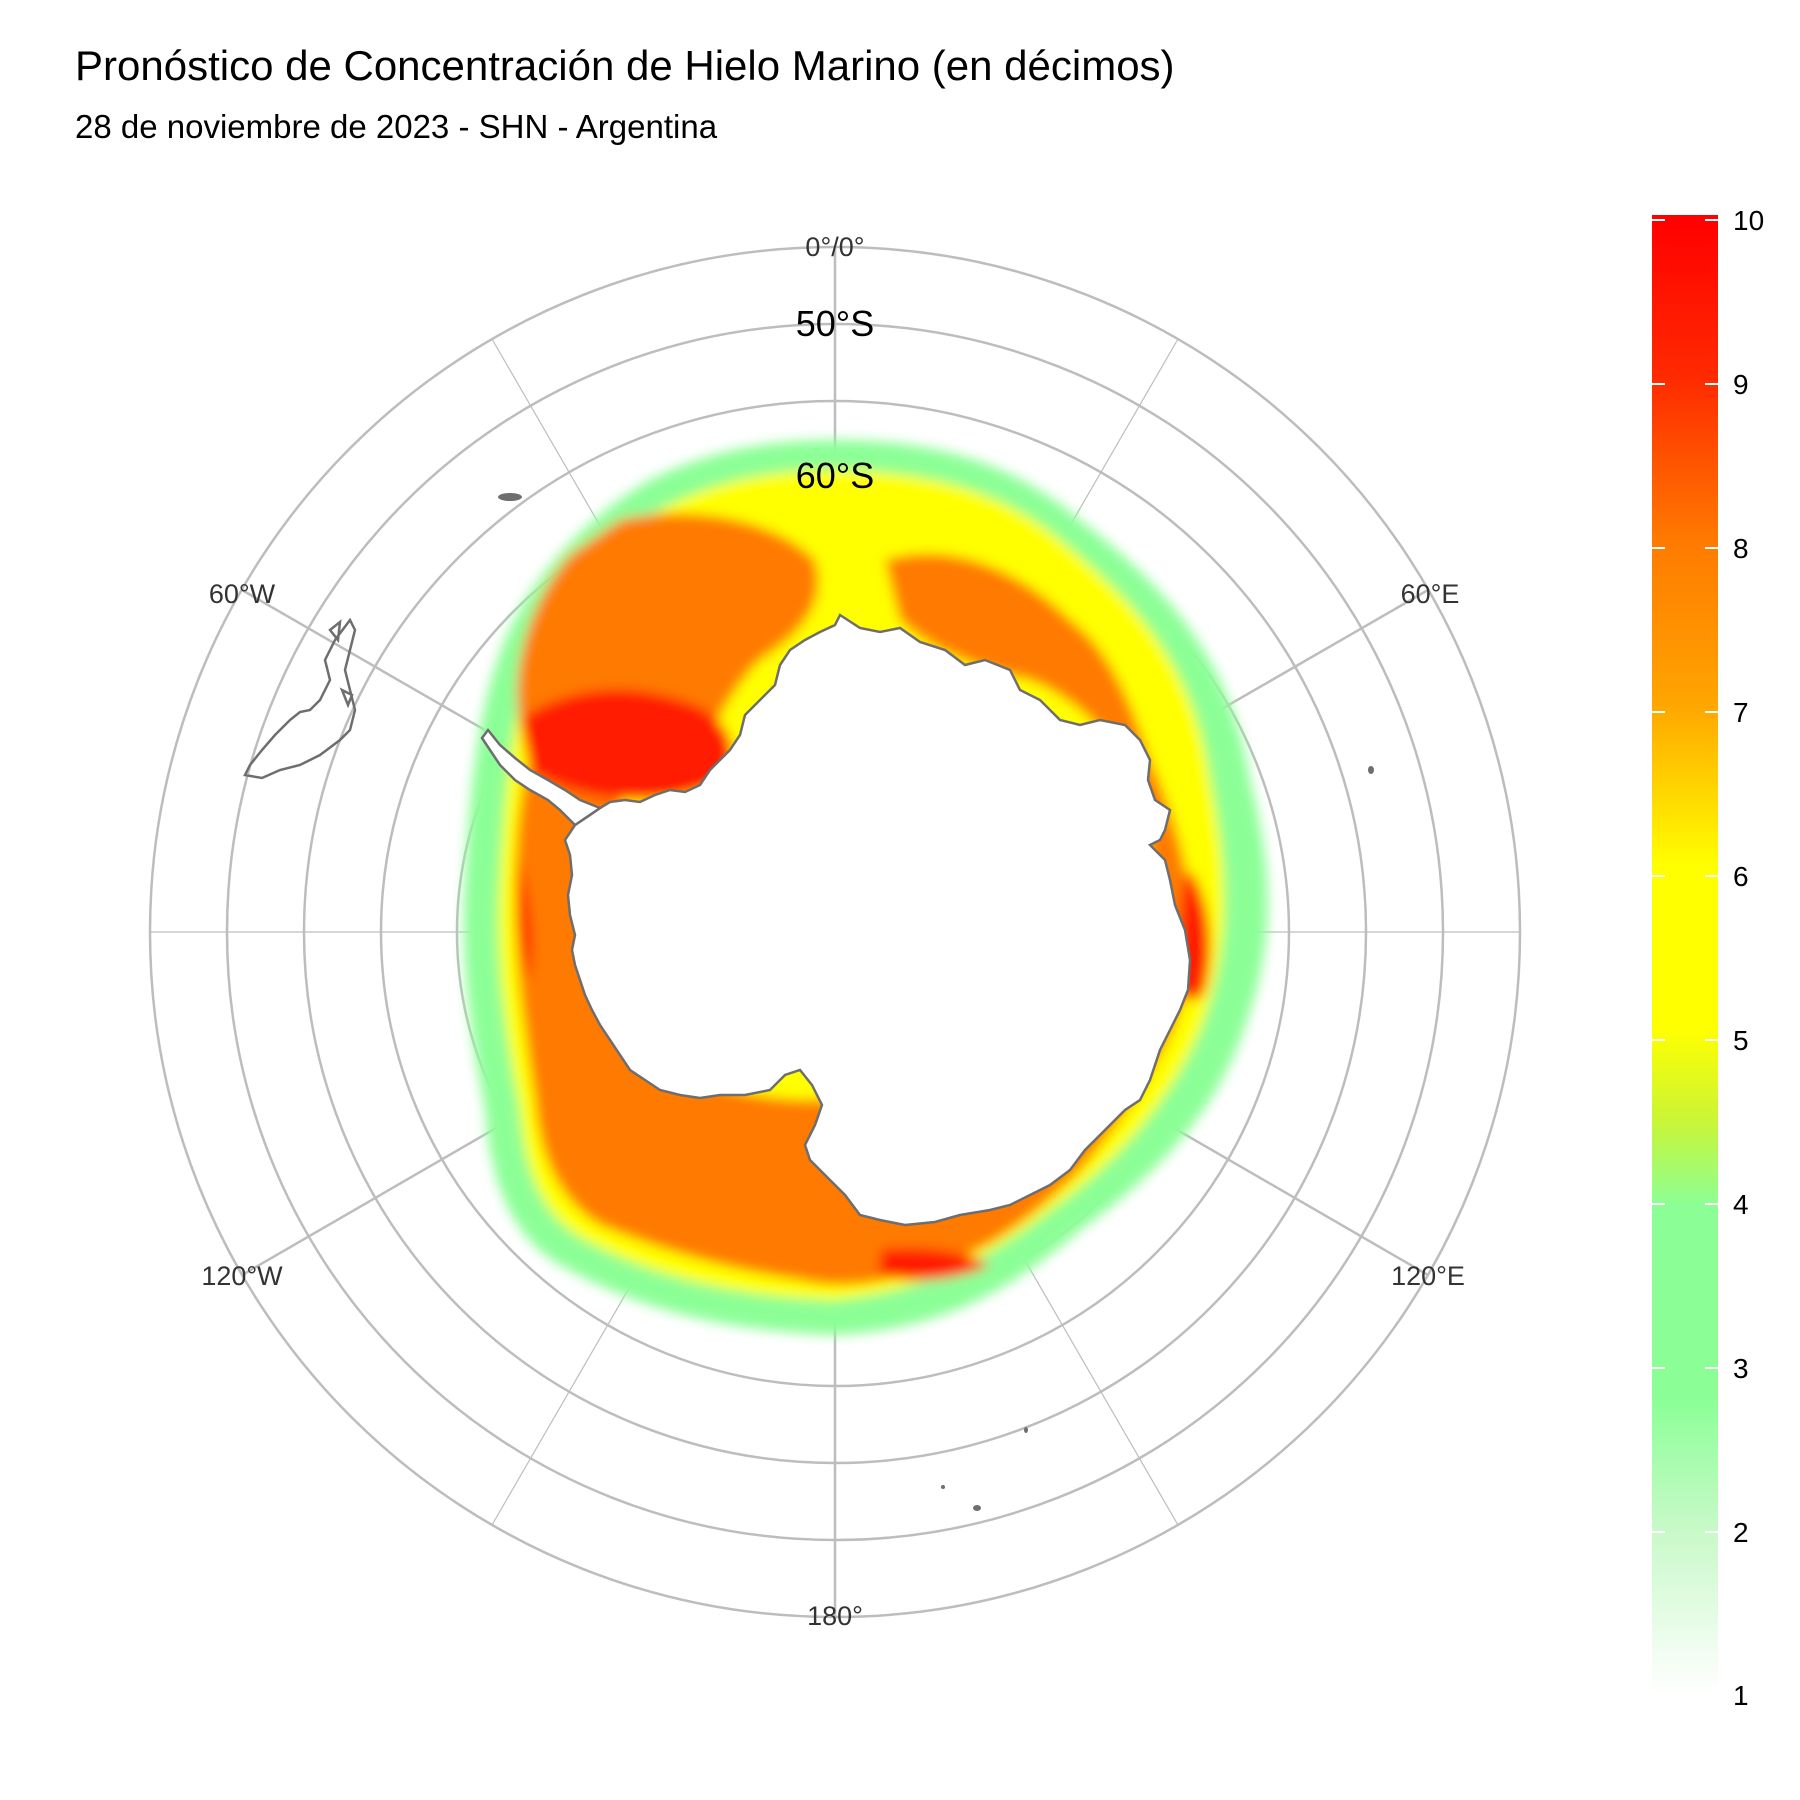 The image size is (1800, 1800). I want to click on colorbar-tick-9: 9, so click(1741, 384).